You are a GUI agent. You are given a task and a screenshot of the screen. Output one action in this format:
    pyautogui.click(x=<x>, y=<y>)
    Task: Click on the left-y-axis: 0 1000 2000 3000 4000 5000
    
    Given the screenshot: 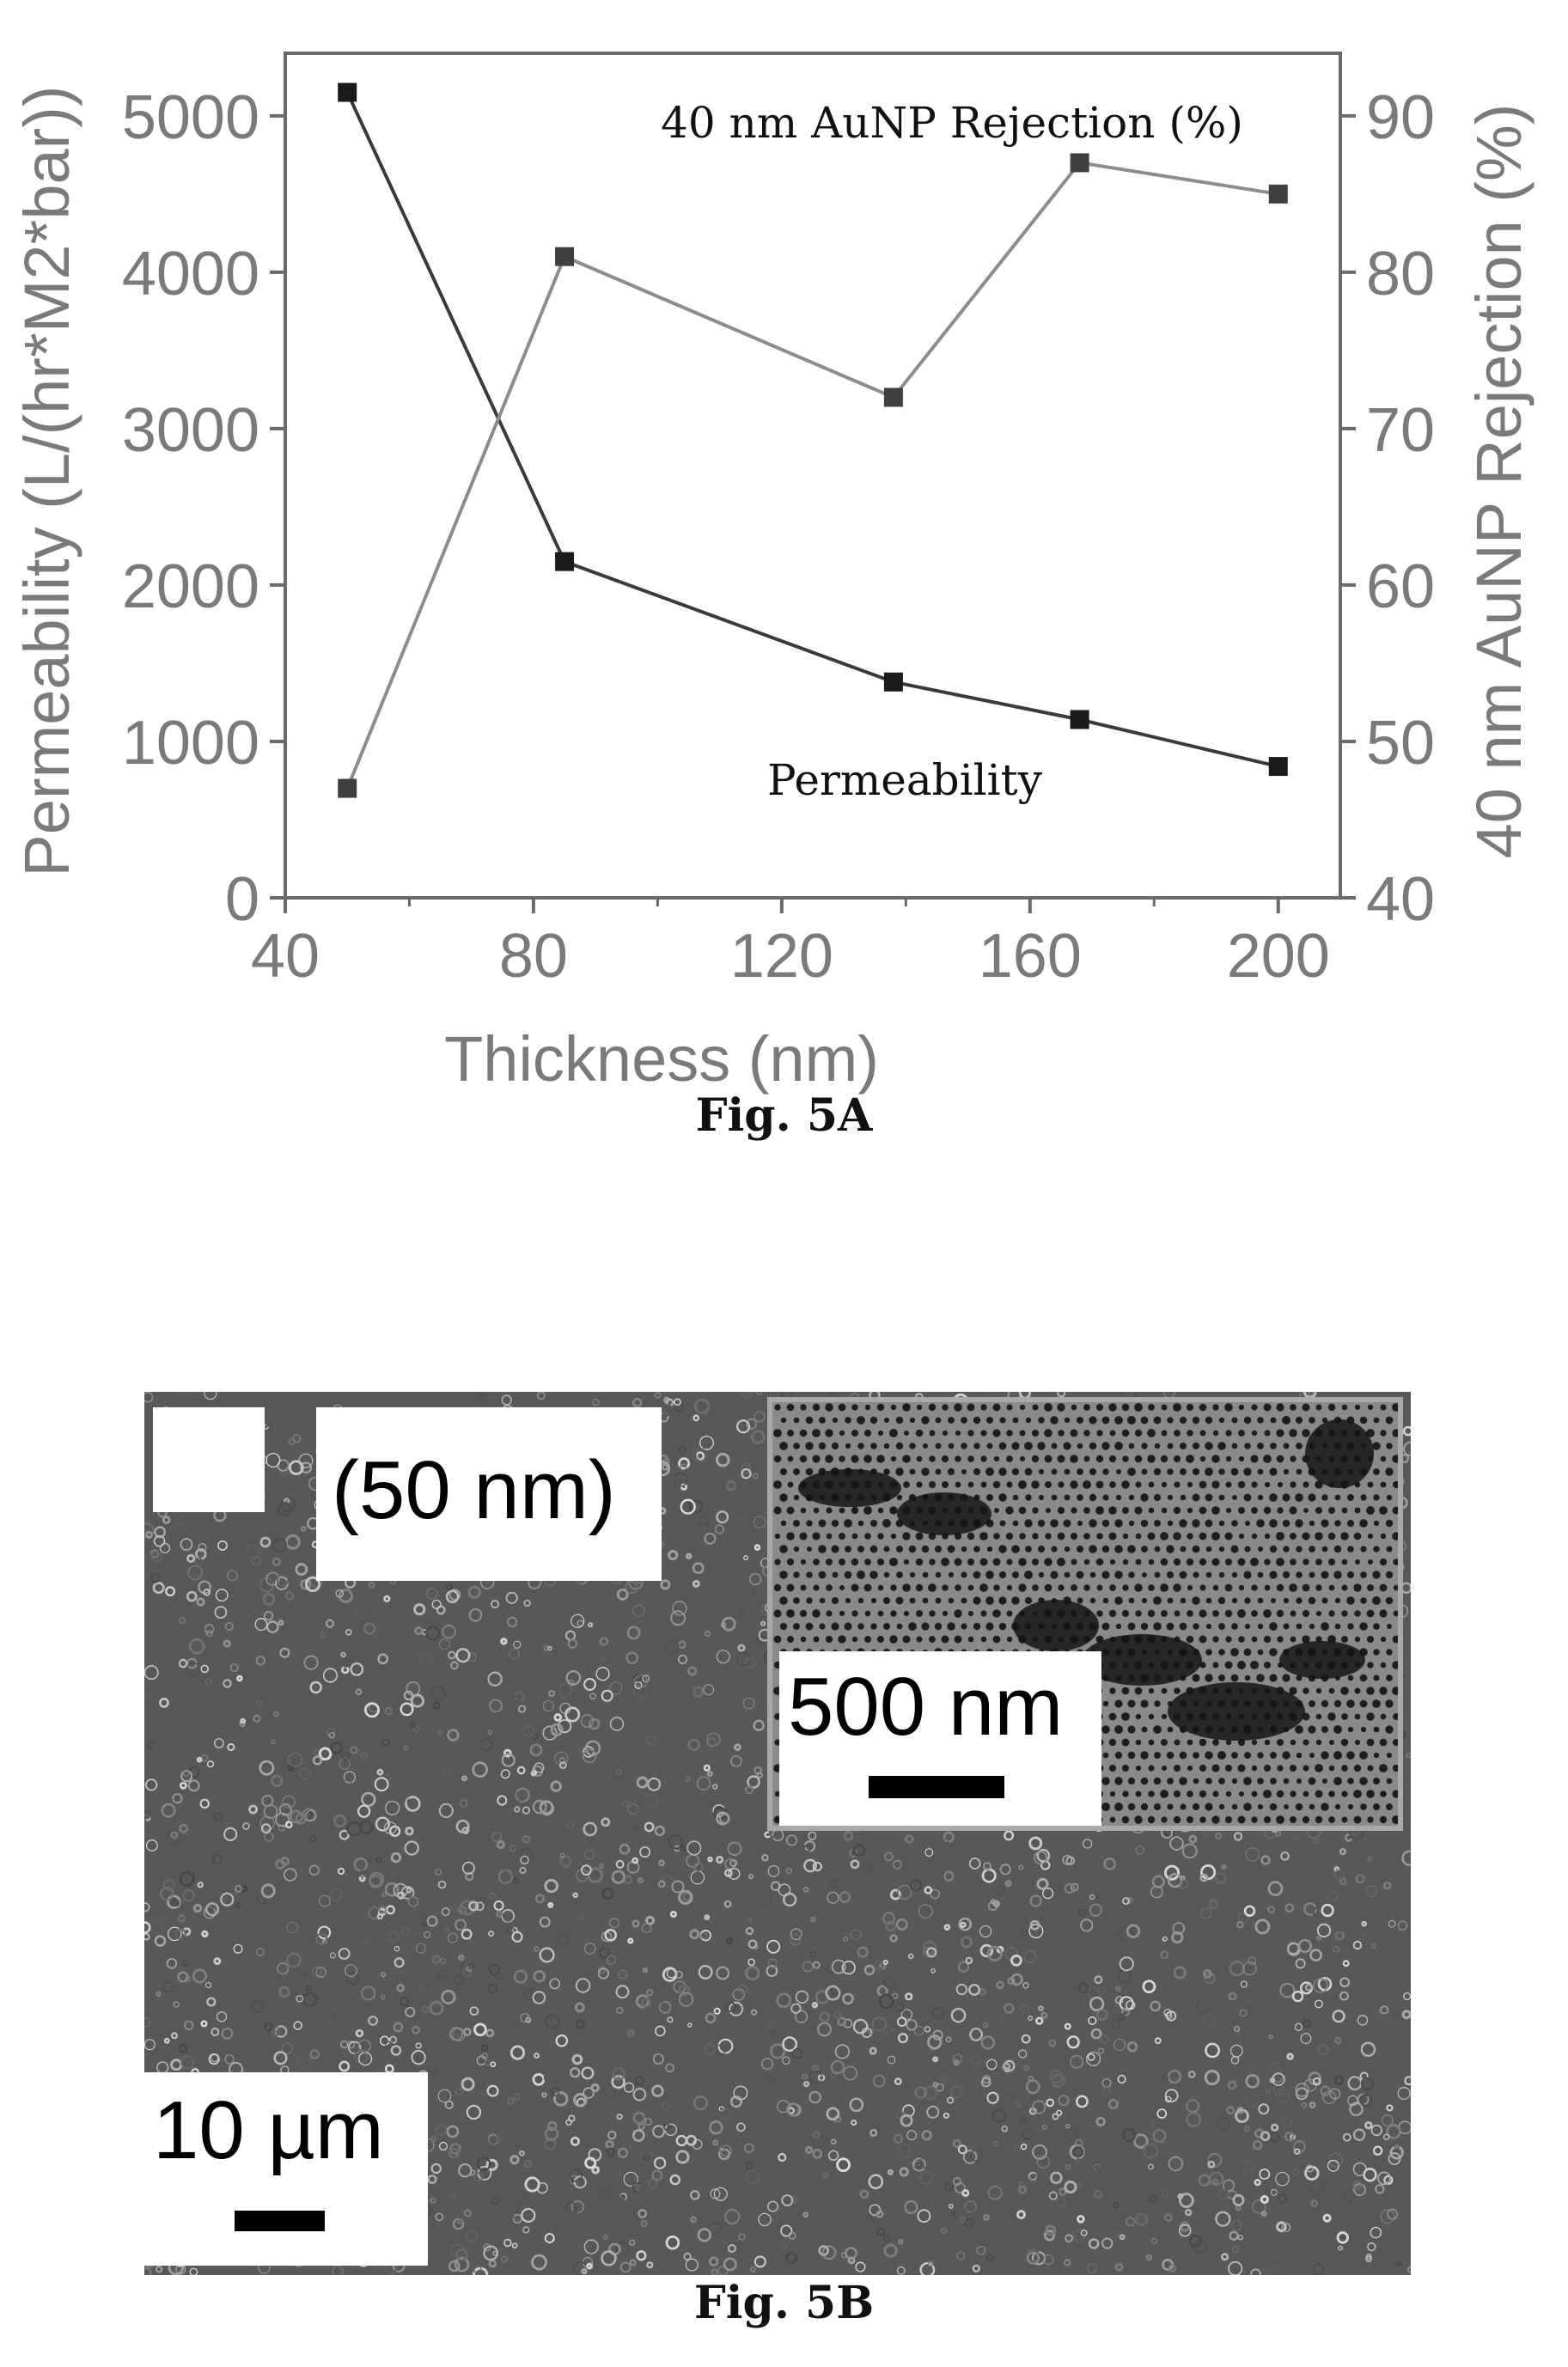 What is the action you would take?
    pyautogui.click(x=203, y=508)
    